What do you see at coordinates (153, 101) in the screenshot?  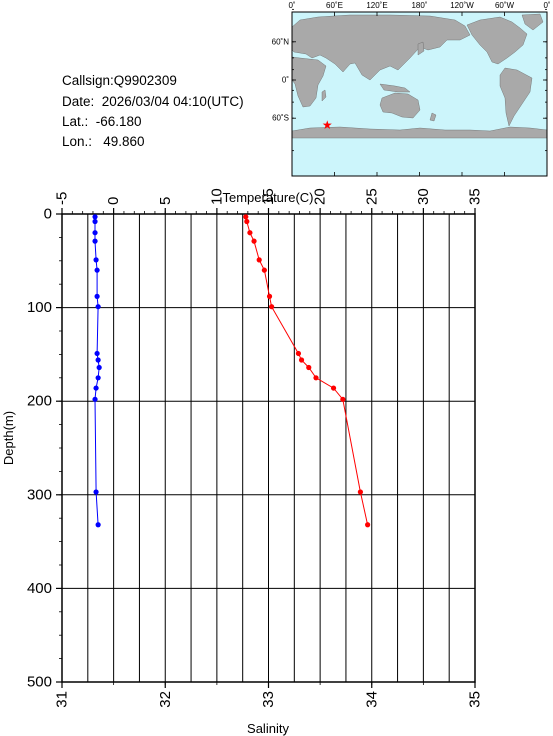 I see `date-text: Date: 2026/03/04 04:10(UTC)` at bounding box center [153, 101].